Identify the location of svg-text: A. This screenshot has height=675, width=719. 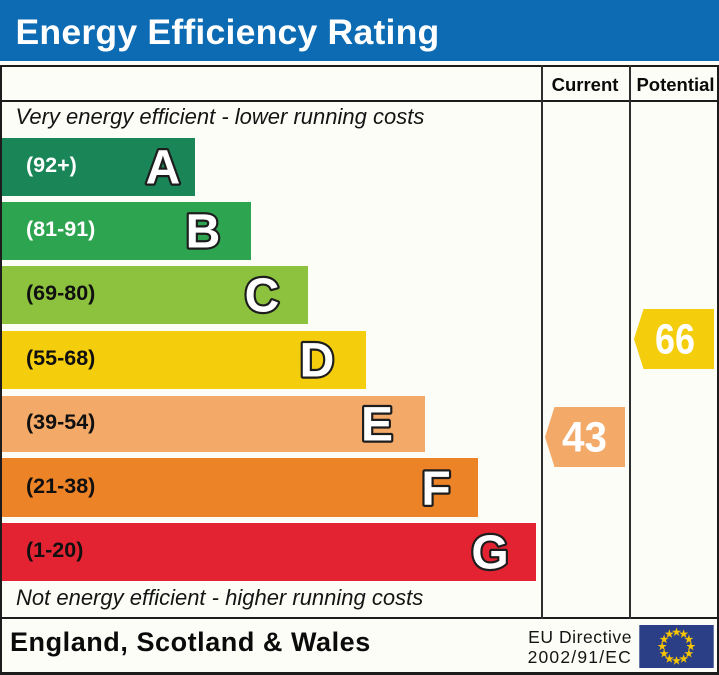
(163, 168).